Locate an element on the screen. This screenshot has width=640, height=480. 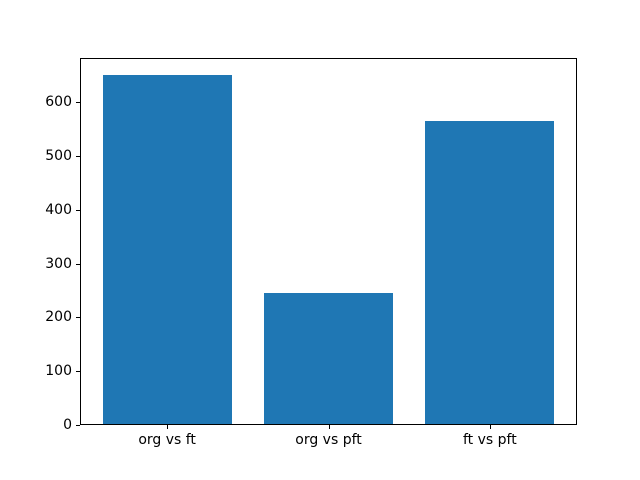
bar-ft-vs-pft is located at coordinates (490, 273).